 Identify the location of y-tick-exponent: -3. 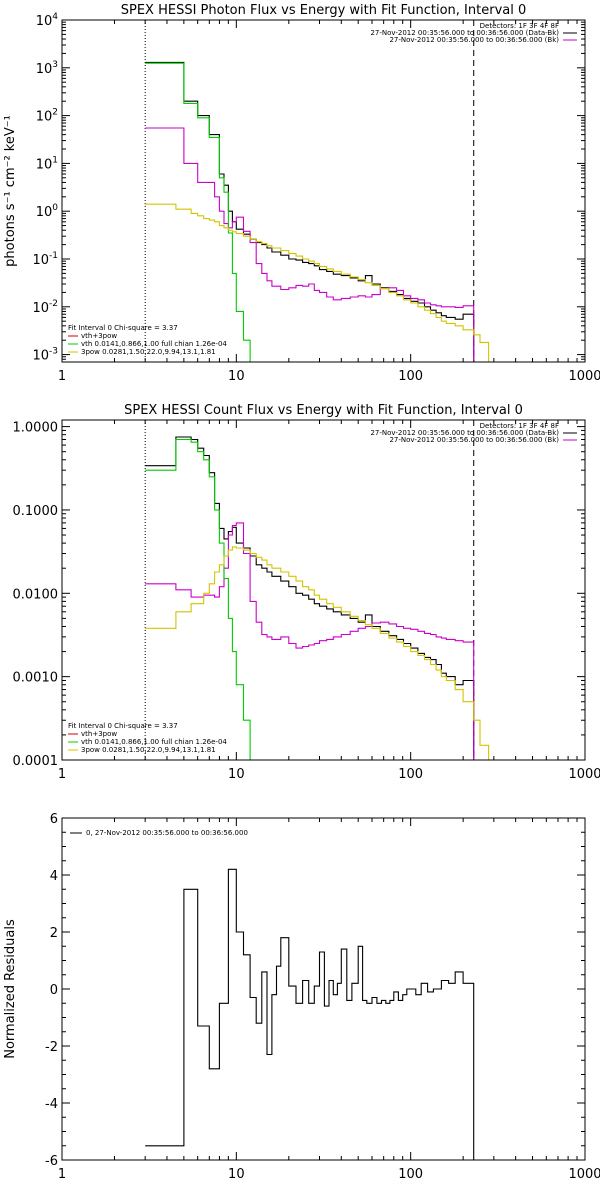
(53, 352).